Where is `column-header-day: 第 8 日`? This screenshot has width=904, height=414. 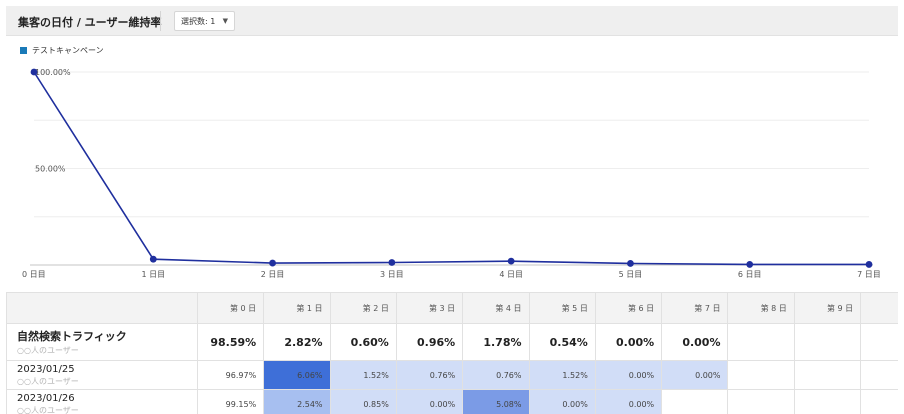 column-header-day: 第 8 日 is located at coordinates (761, 308).